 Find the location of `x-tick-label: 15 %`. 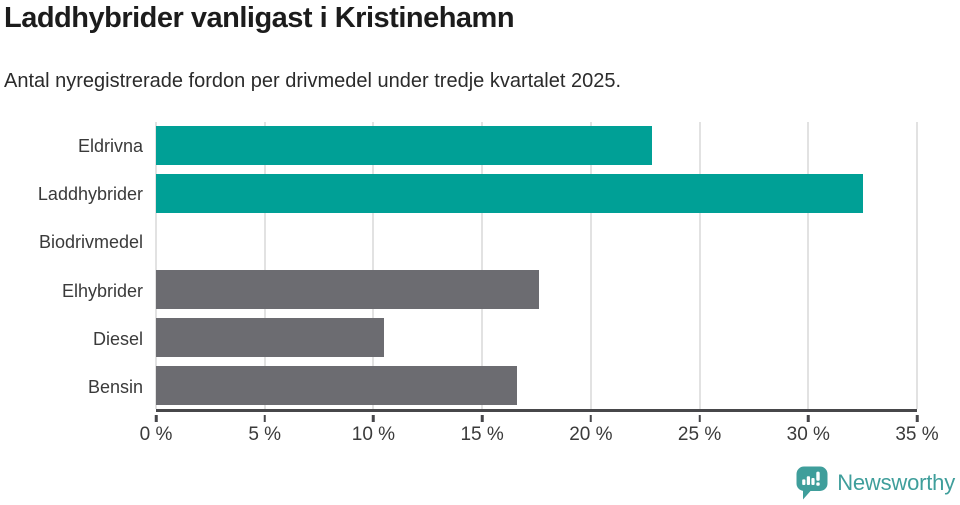

x-tick-label: 15 % is located at coordinates (482, 434).